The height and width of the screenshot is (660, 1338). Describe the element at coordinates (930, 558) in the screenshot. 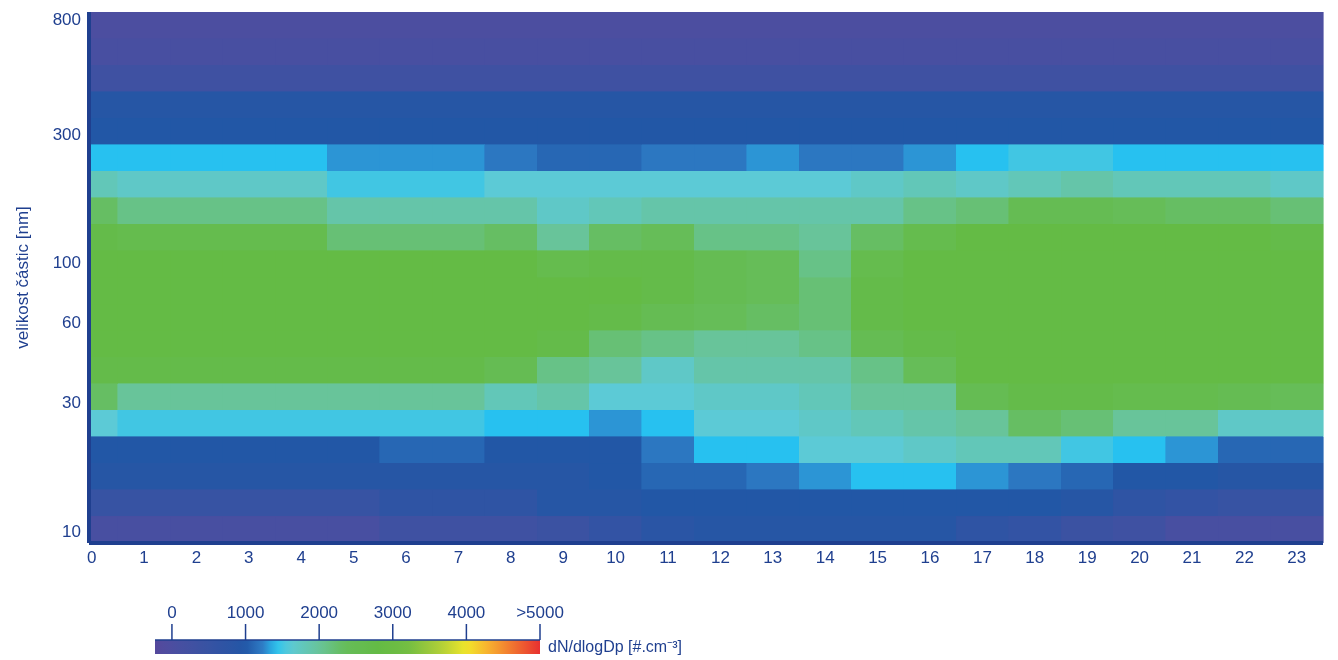

I see `x-tick-label: 16` at that location.